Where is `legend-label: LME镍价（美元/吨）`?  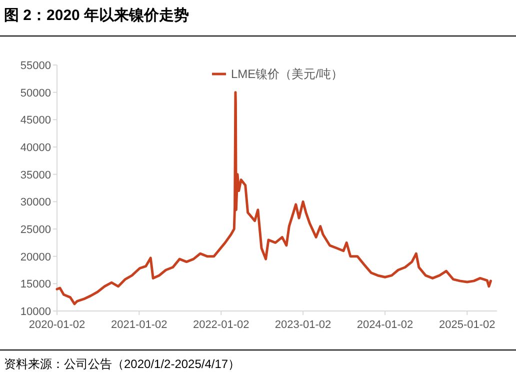
legend-label: LME镍价（美元/吨） is located at coordinates (287, 74).